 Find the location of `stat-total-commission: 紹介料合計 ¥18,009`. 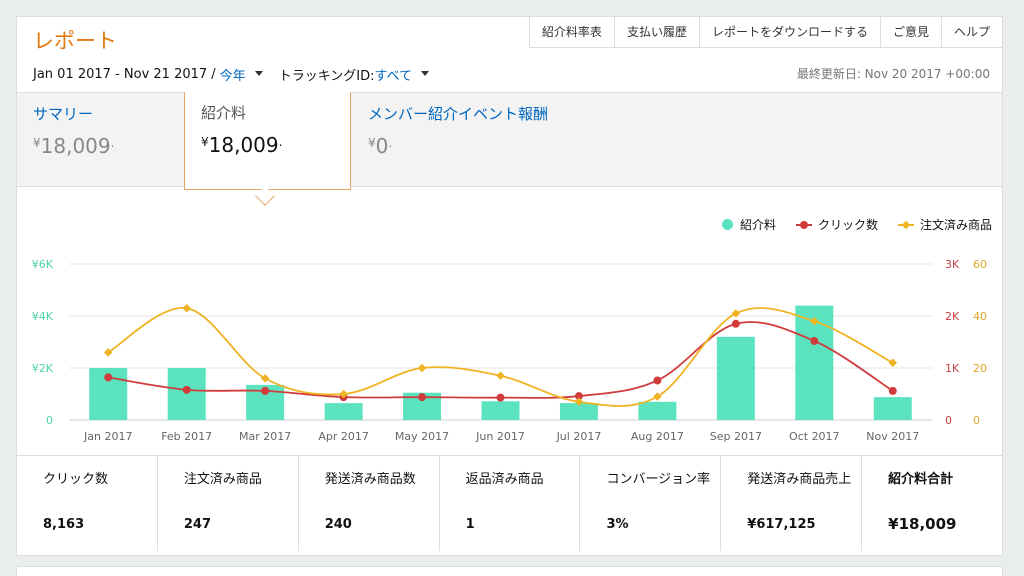

stat-total-commission: 紹介料合計 ¥18,009 is located at coordinates (932, 503).